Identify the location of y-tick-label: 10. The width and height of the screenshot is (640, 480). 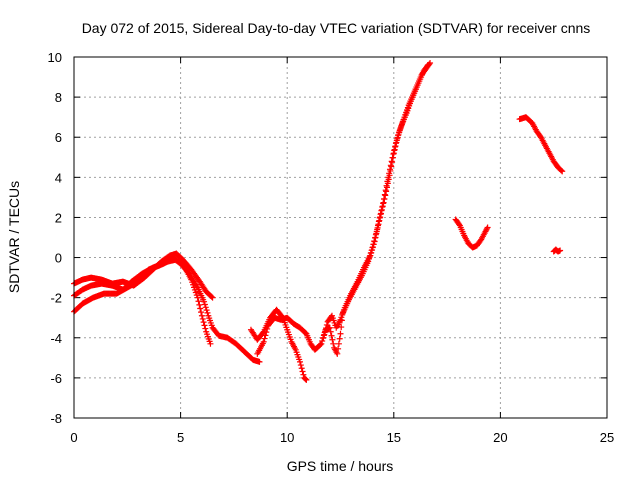
(55, 57).